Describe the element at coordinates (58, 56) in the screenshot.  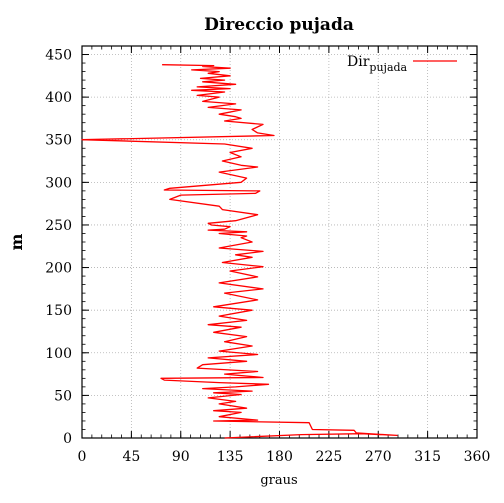
I see `y-tick-label: 450` at that location.